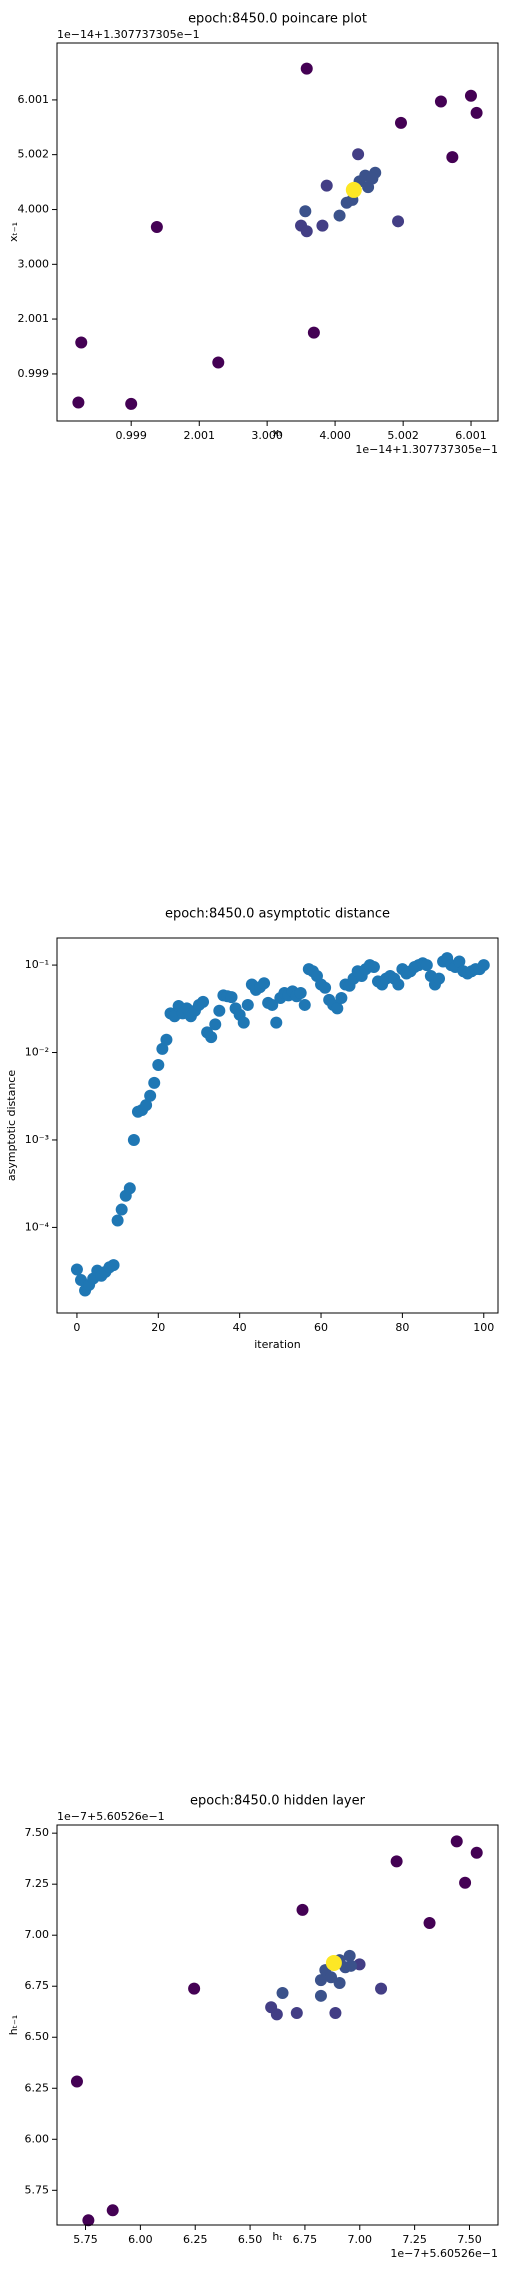 This screenshot has width=514, height=2273. Describe the element at coordinates (13, 232) in the screenshot. I see `y-axis-label: xₜ₋₁` at that location.